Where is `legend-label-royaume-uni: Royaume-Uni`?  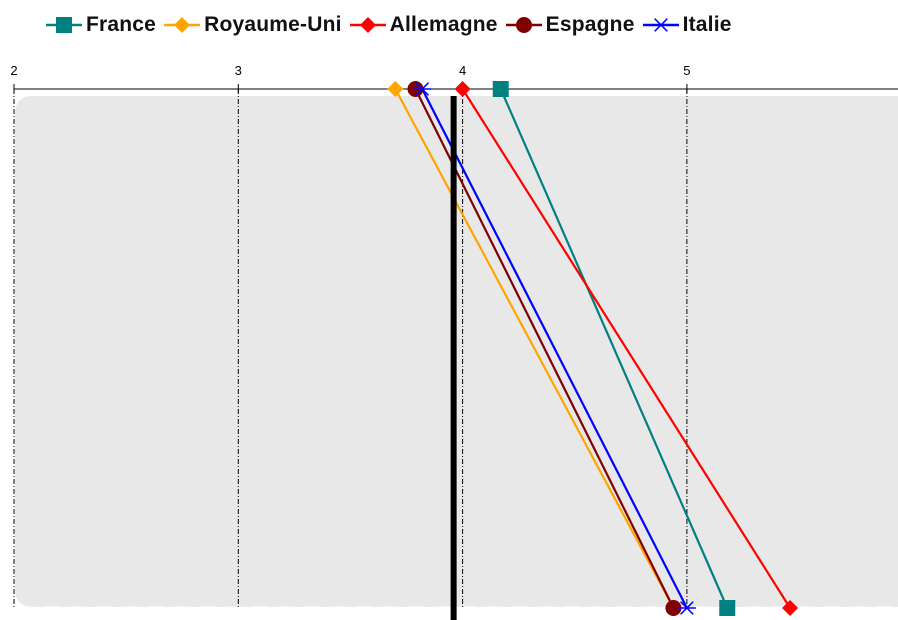 legend-label-royaume-uni: Royaume-Uni is located at coordinates (273, 24).